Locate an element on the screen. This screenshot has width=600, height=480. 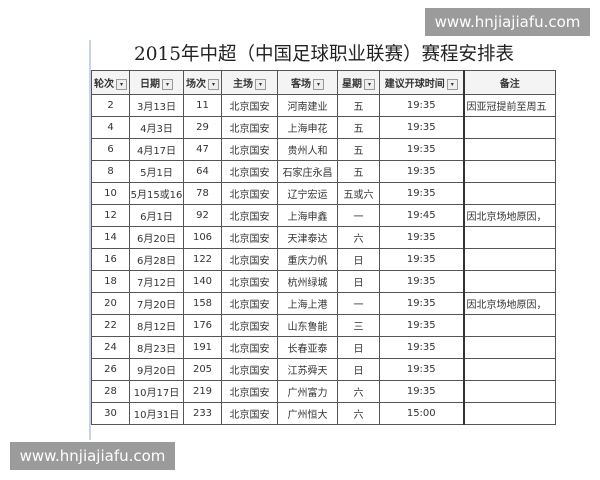
table-cell: 8月23日 is located at coordinates (156, 347).